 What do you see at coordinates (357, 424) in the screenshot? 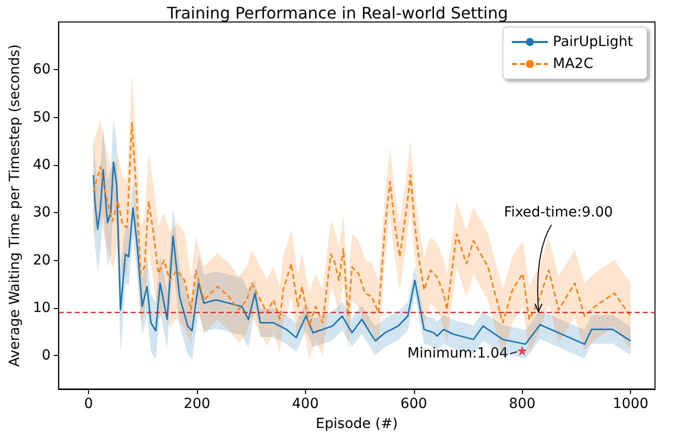
I see `x-axis-title: Episode (#)` at bounding box center [357, 424].